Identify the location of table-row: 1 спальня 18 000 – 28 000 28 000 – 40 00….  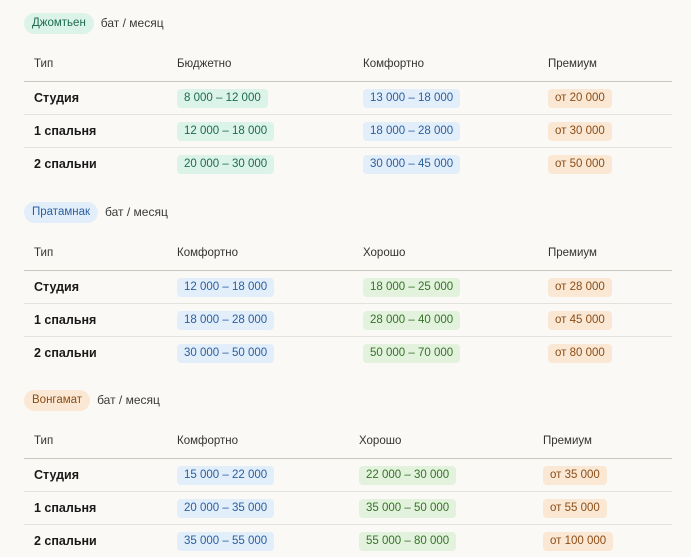
(348, 320).